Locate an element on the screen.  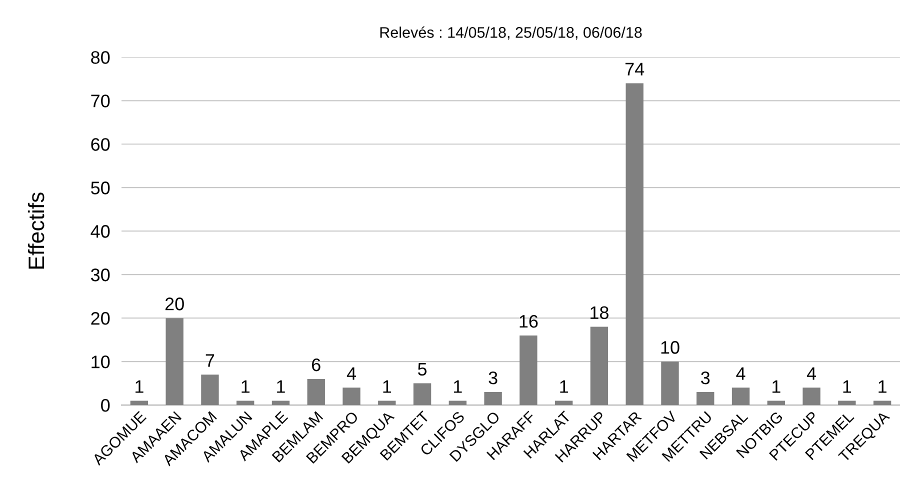
data-label: 20 is located at coordinates (174, 304).